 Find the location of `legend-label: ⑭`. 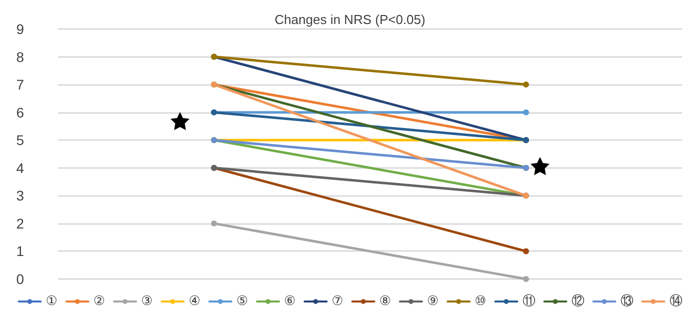

legend-label: ⑭ is located at coordinates (675, 301).